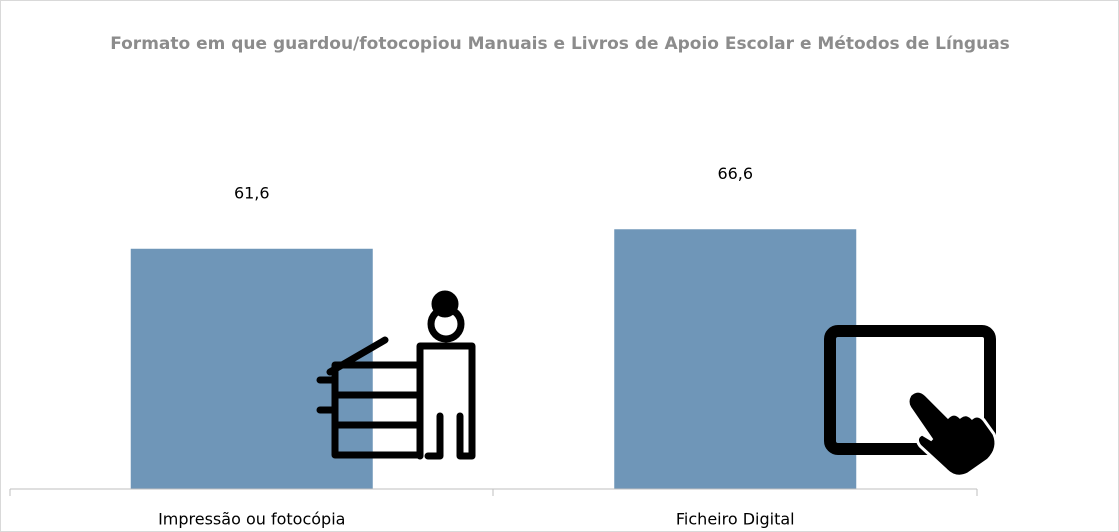  I want to click on x-tick-label: Ficheiro Digital, so click(735, 519).